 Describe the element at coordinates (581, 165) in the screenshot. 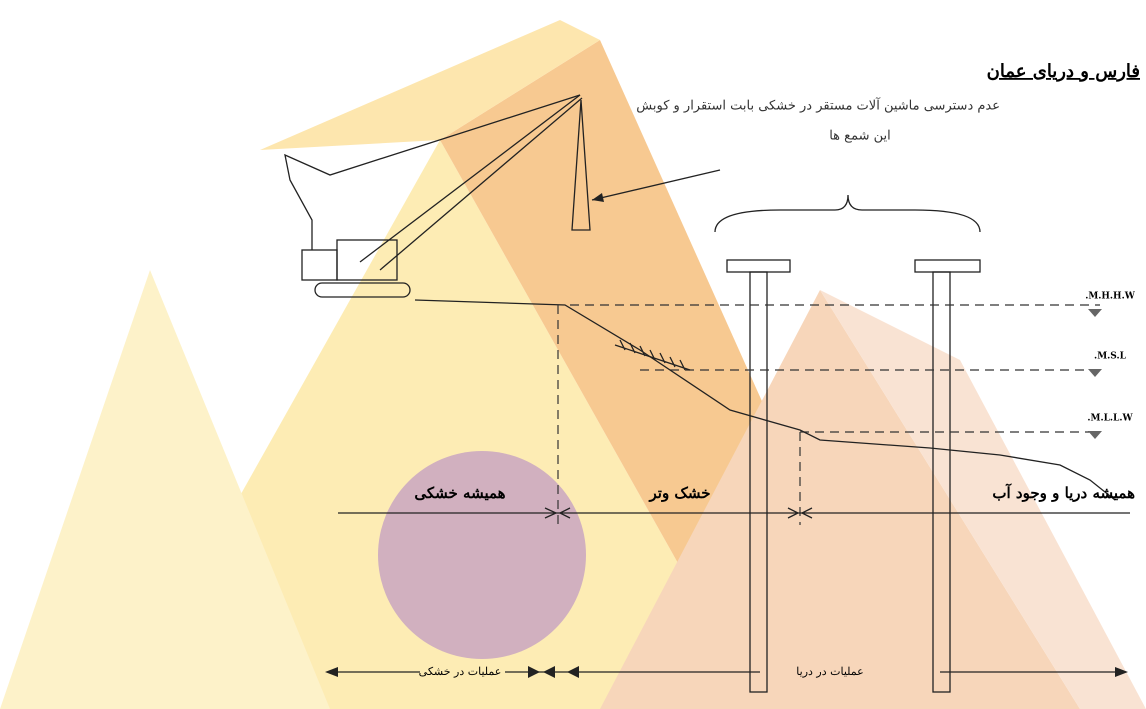

I see `pile-hanging` at that location.